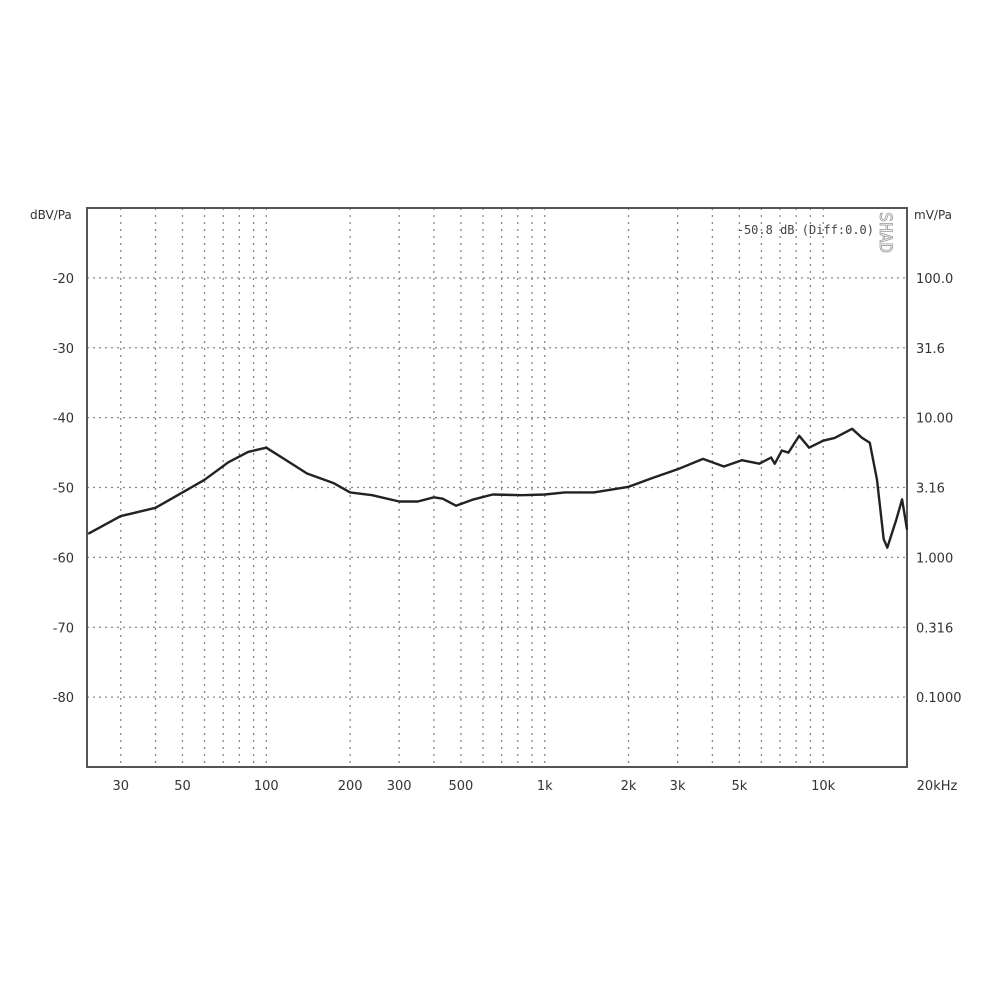  Describe the element at coordinates (120, 786) in the screenshot. I see `x-tick-label: 30` at that location.